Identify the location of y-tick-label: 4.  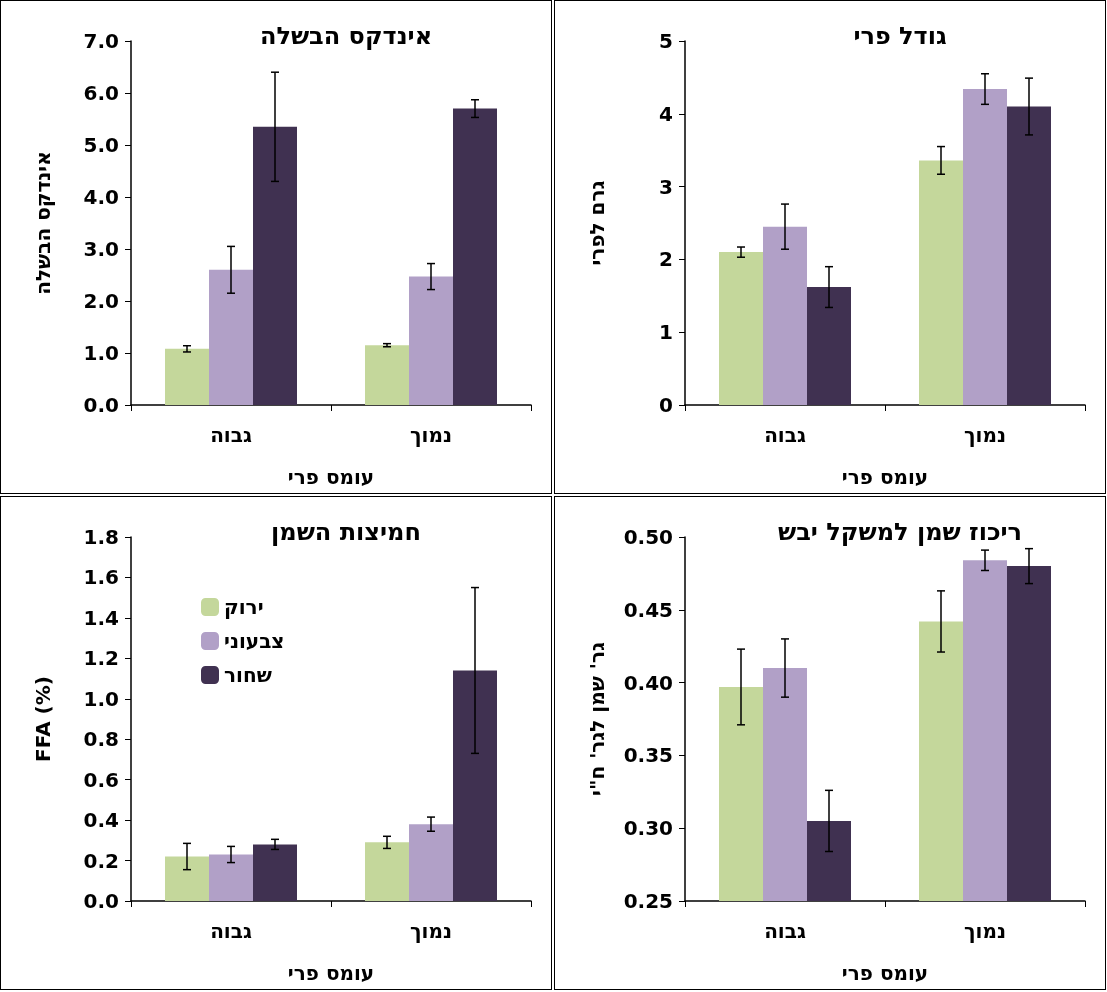
(666, 113).